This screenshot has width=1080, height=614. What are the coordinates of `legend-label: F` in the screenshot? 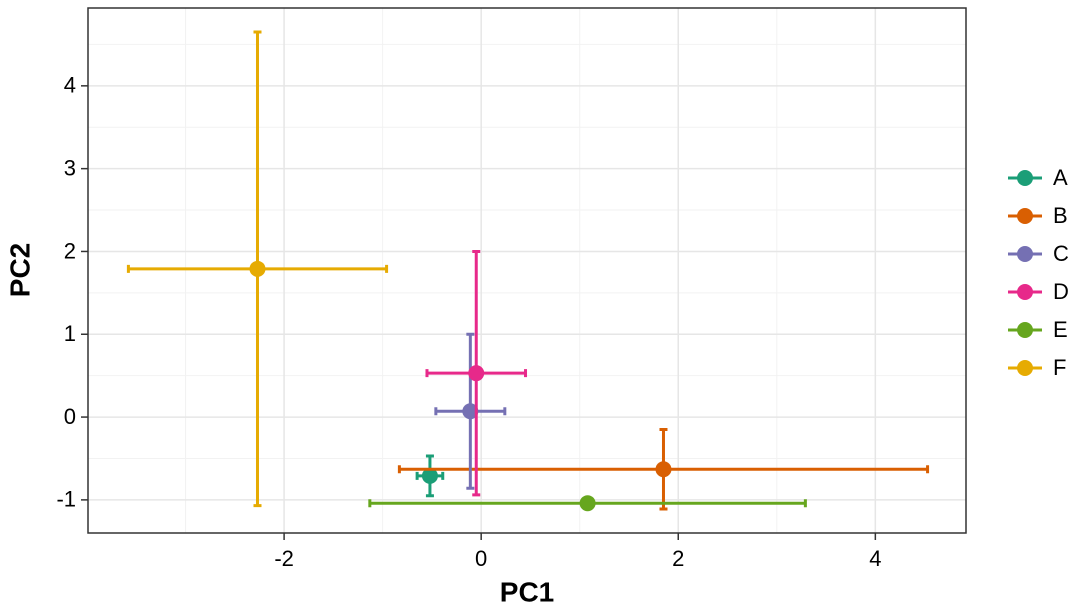 It's located at (1059, 367).